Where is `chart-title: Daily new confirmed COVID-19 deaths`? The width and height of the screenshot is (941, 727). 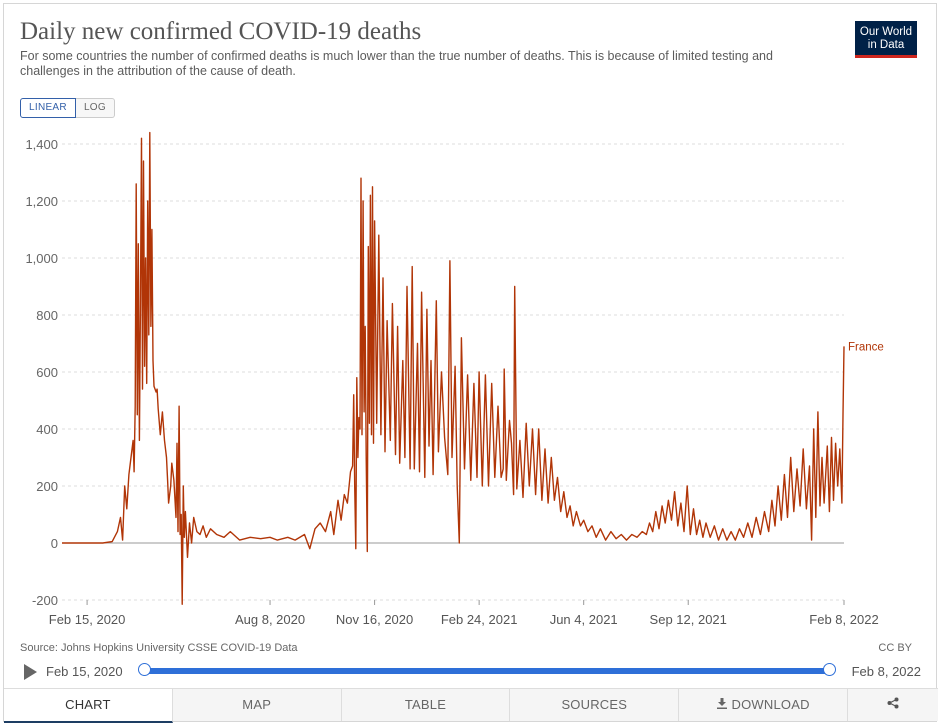 chart-title: Daily new confirmed COVID-19 deaths is located at coordinates (221, 31).